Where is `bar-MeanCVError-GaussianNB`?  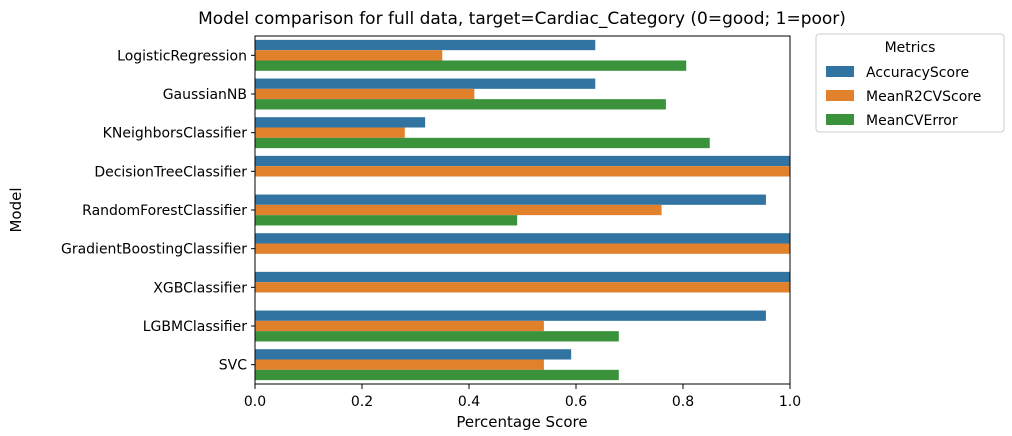 bar-MeanCVError-GaussianNB is located at coordinates (460, 104).